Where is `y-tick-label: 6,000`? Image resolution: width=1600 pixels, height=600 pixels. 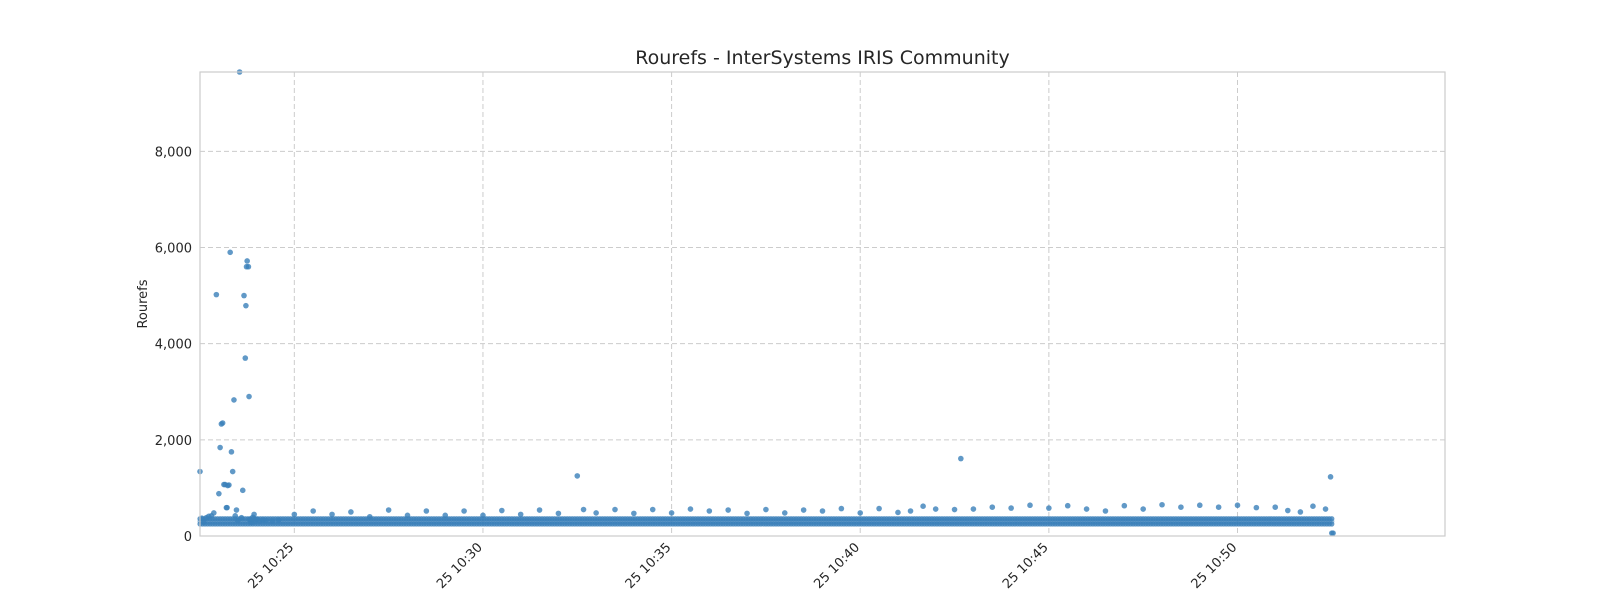 y-tick-label: 6,000 is located at coordinates (173, 249).